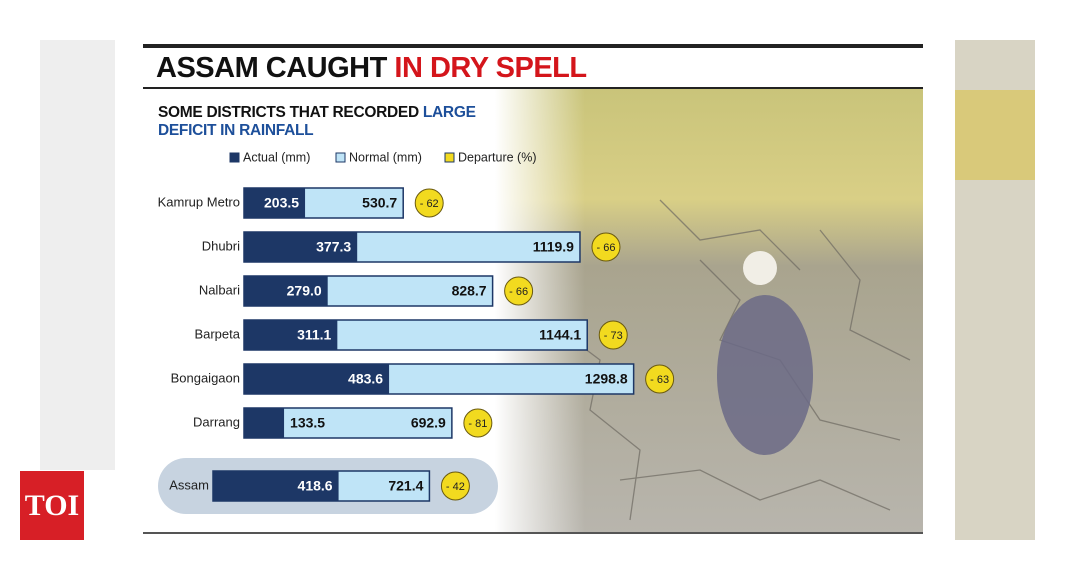  I want to click on value-label: 203.5, so click(281, 203).